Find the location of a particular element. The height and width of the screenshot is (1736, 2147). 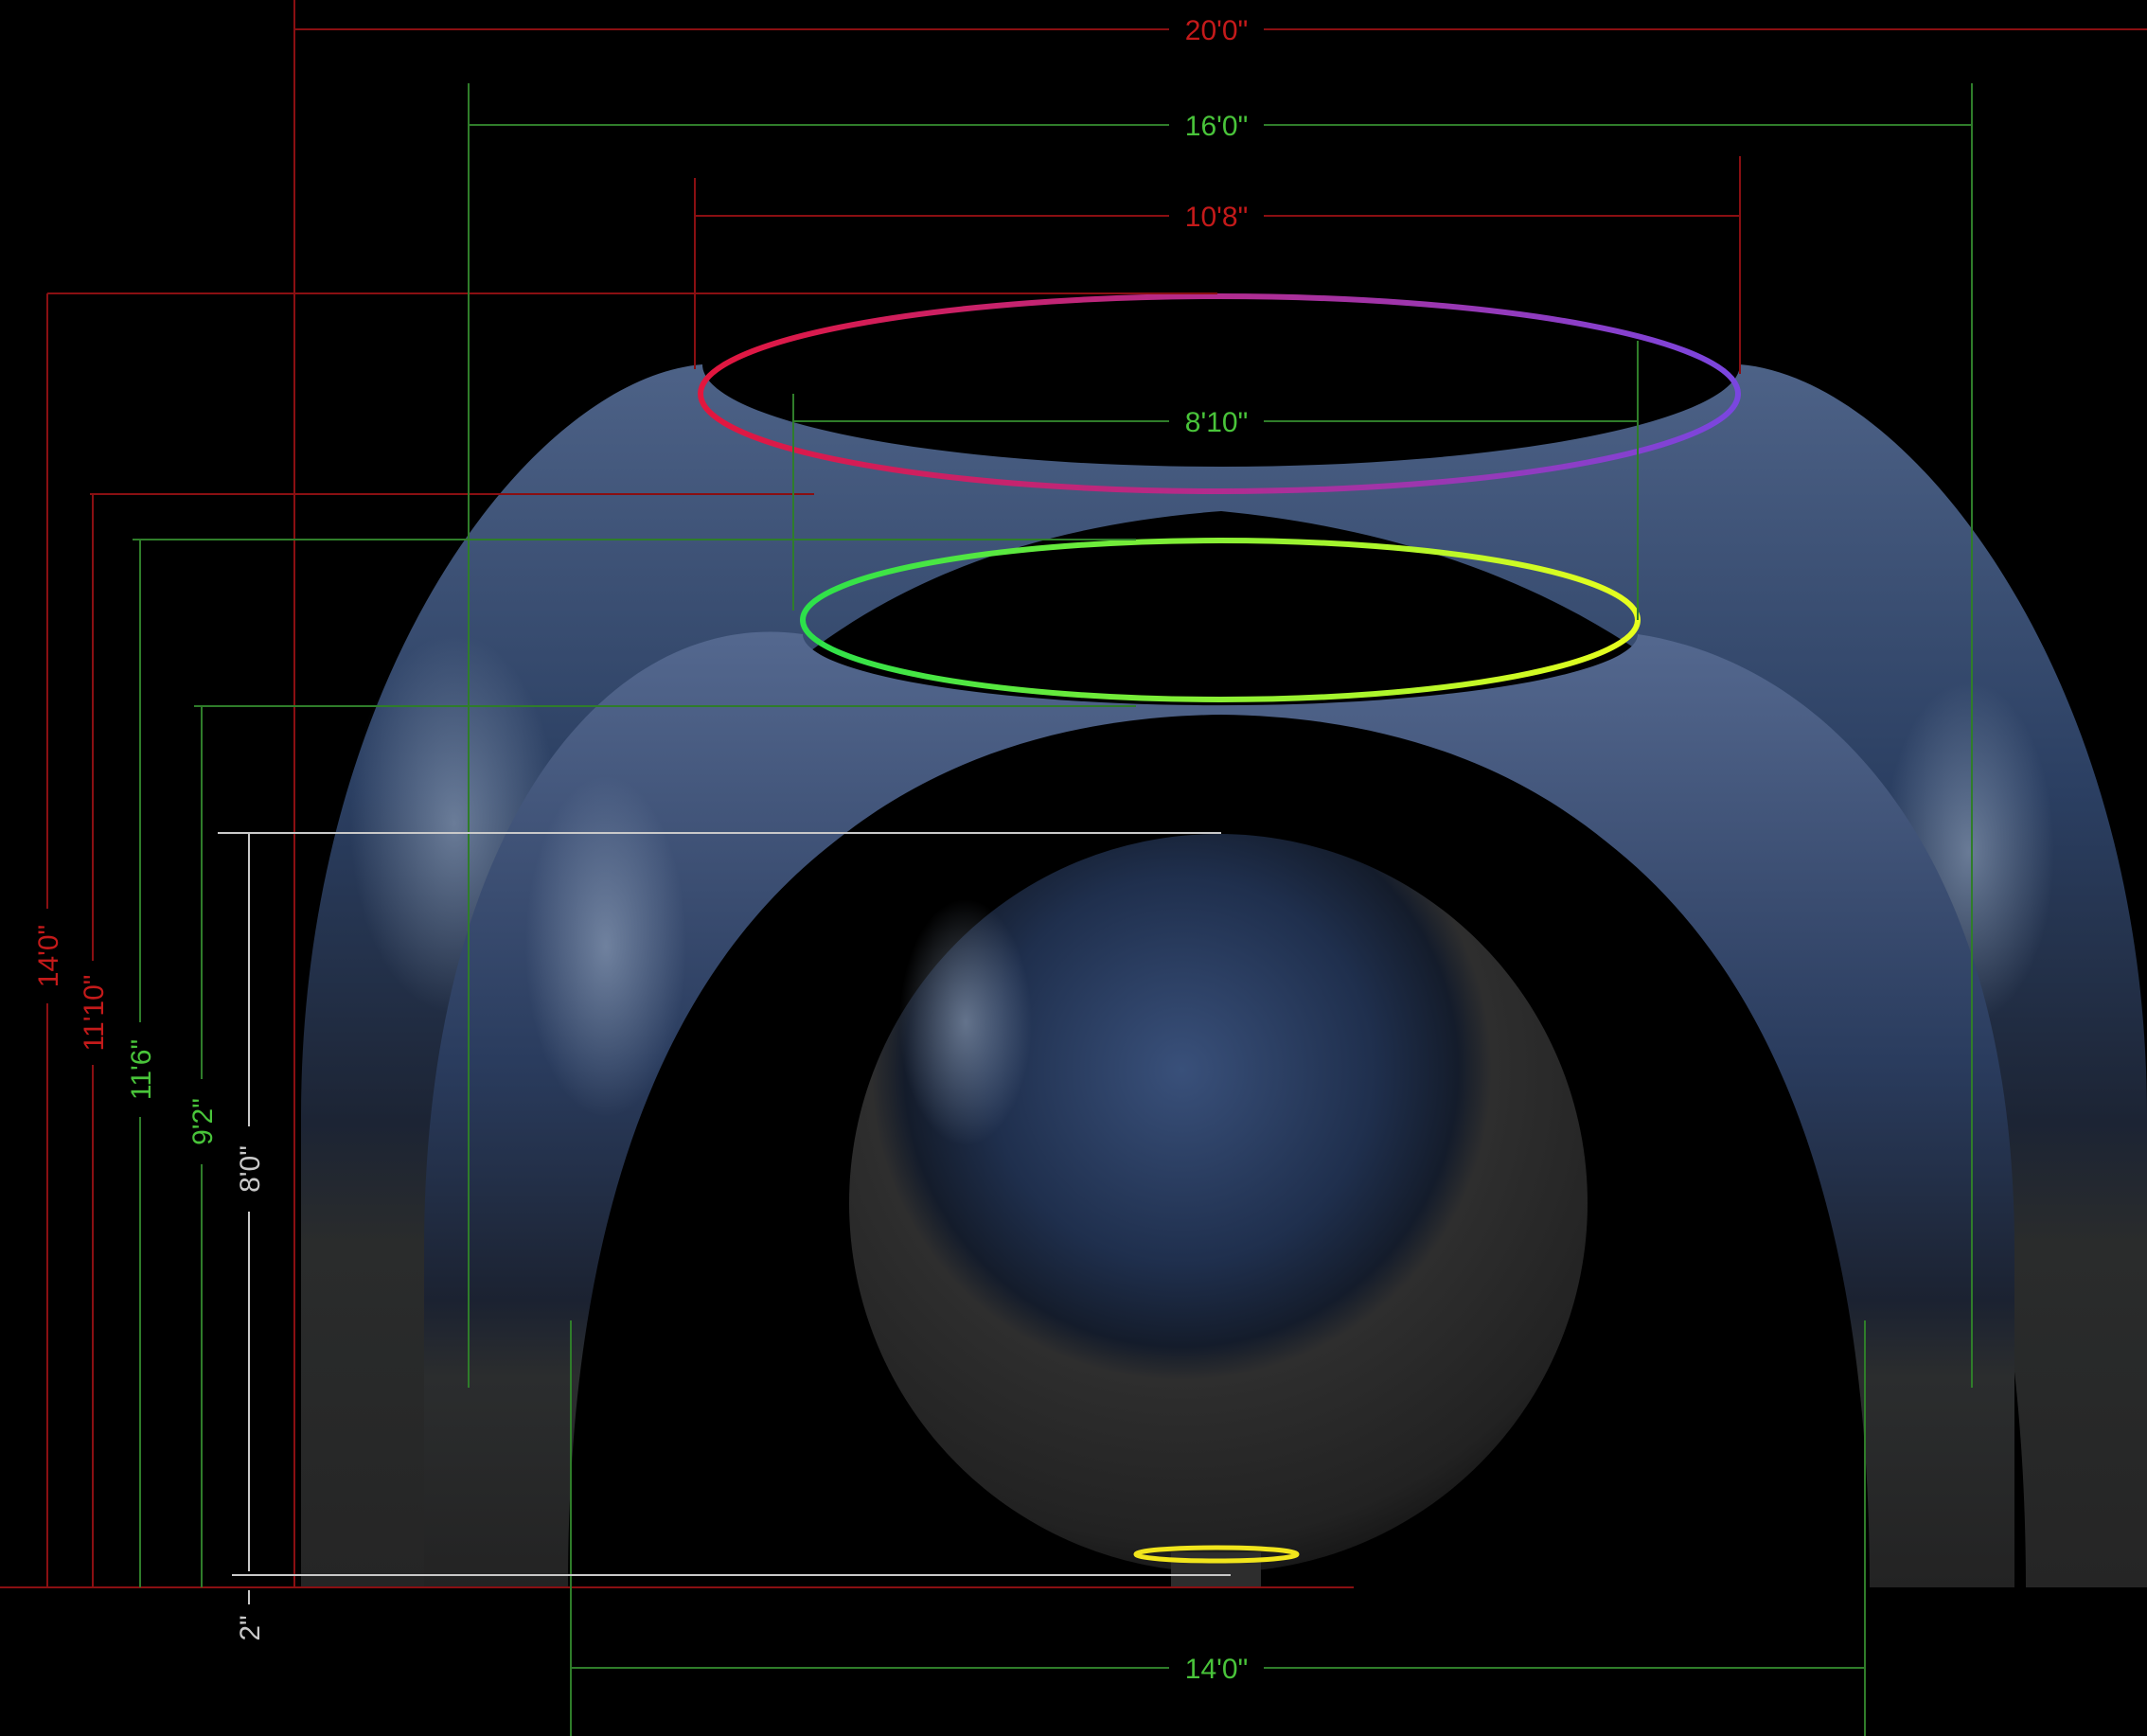

label-outer-shell-width: 16'0" is located at coordinates (1216, 125).